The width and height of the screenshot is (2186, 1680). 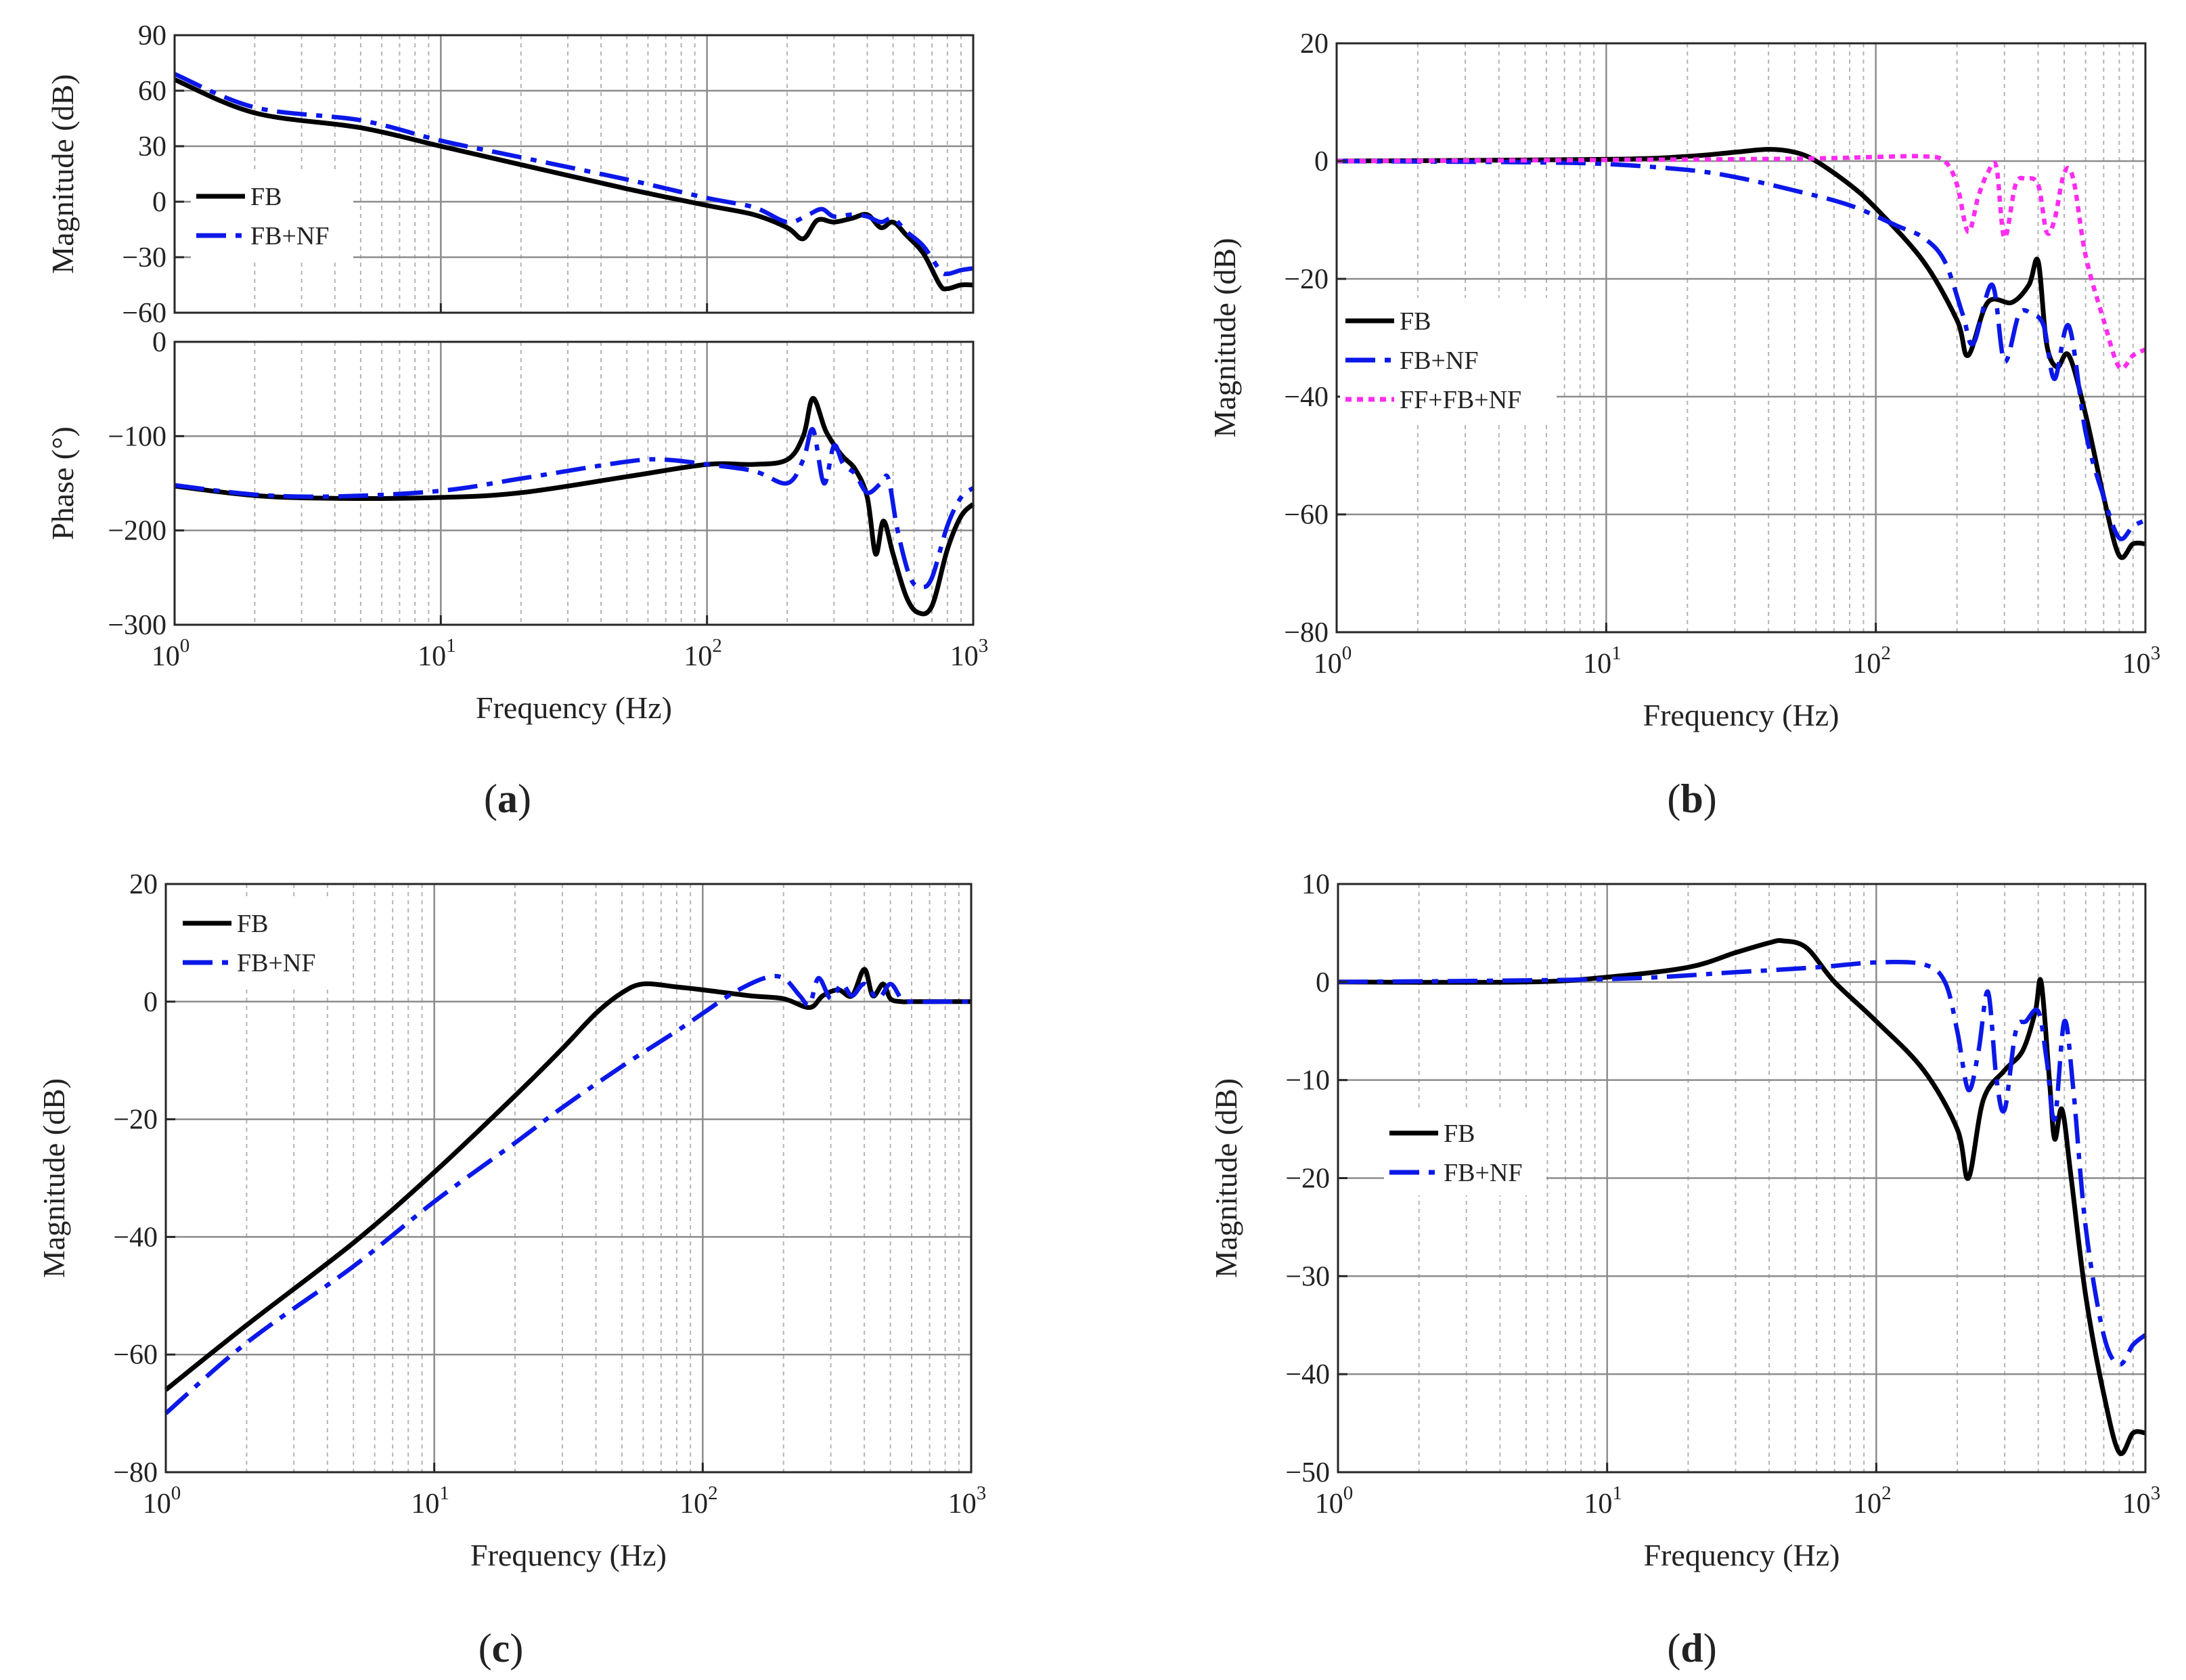 I want to click on y-tick-label: 30, so click(x=152, y=147).